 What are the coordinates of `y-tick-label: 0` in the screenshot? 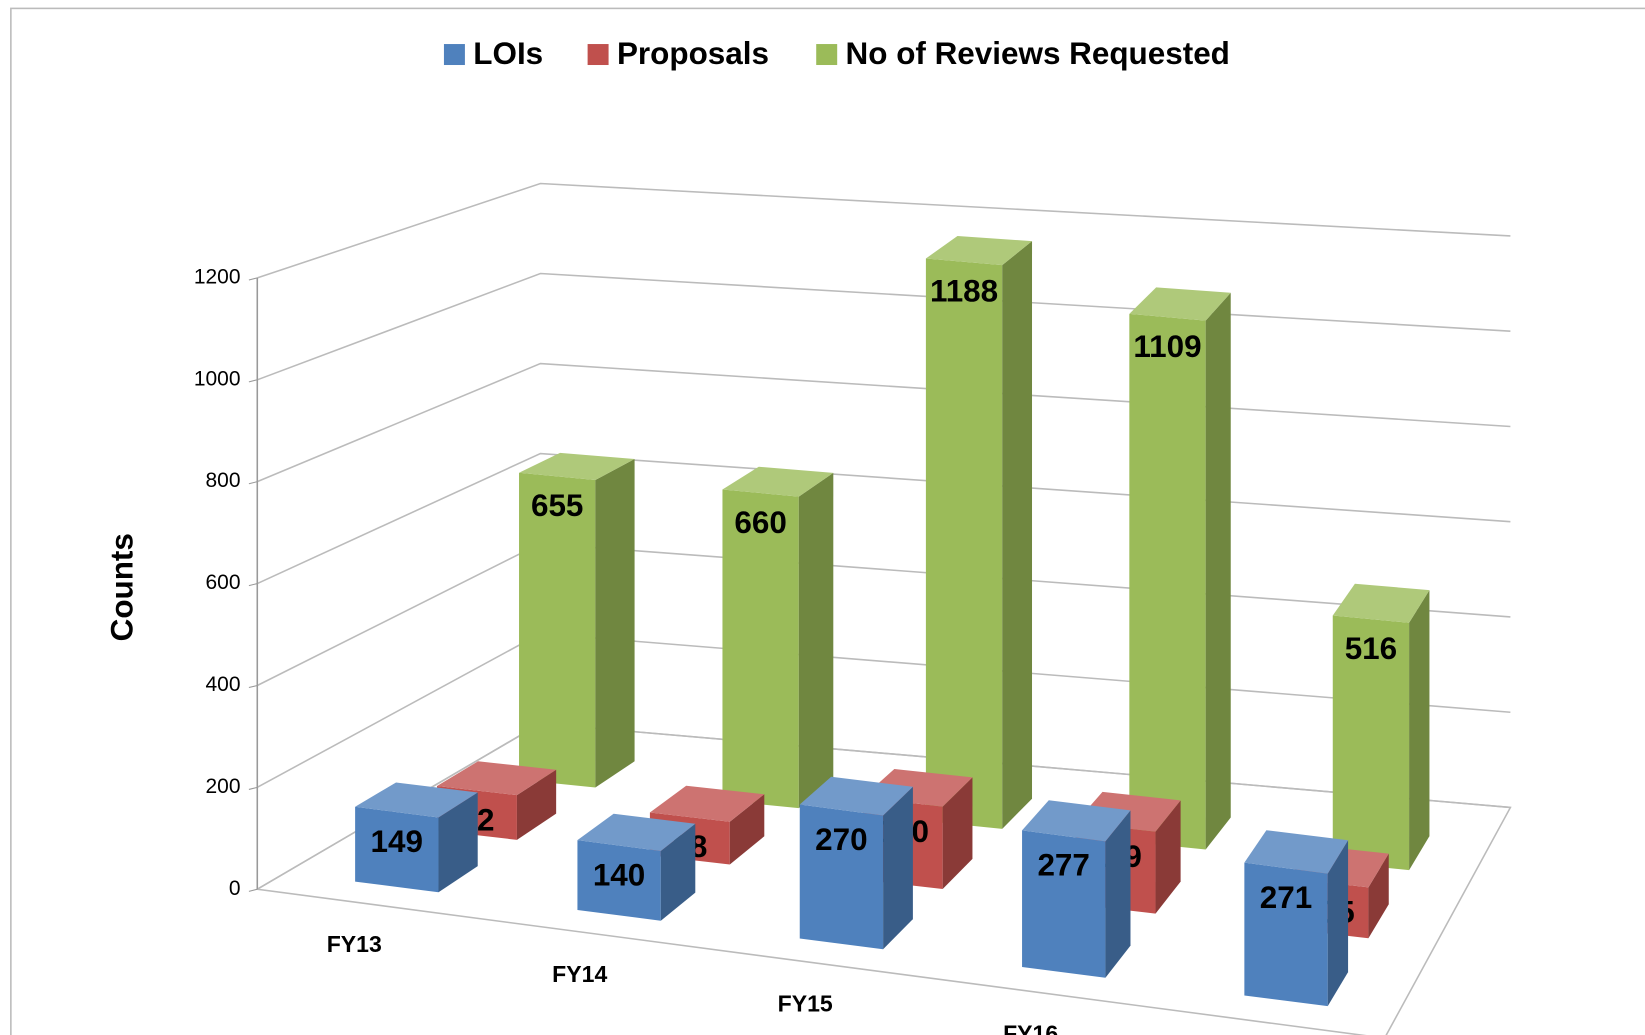 It's located at (235, 888).